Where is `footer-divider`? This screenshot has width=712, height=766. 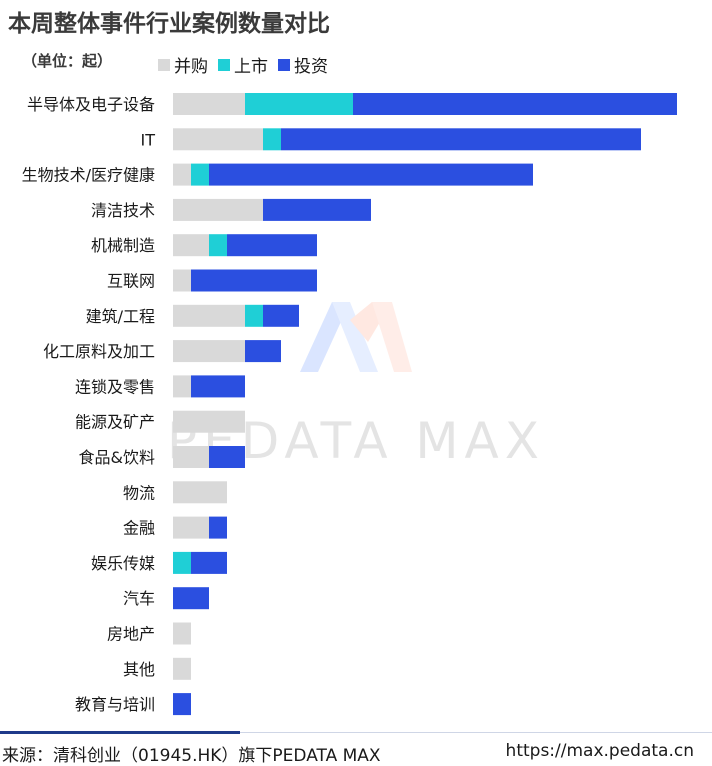
footer-divider is located at coordinates (356, 732).